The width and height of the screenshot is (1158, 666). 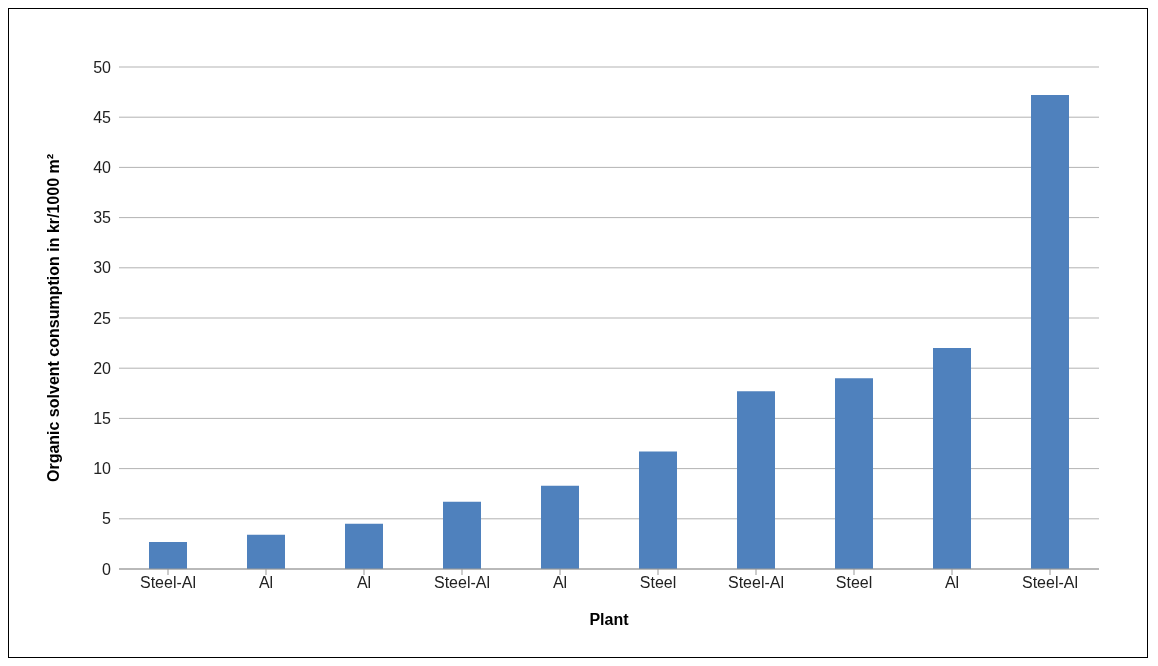 I want to click on y-tick-label: 40, so click(x=102, y=168).